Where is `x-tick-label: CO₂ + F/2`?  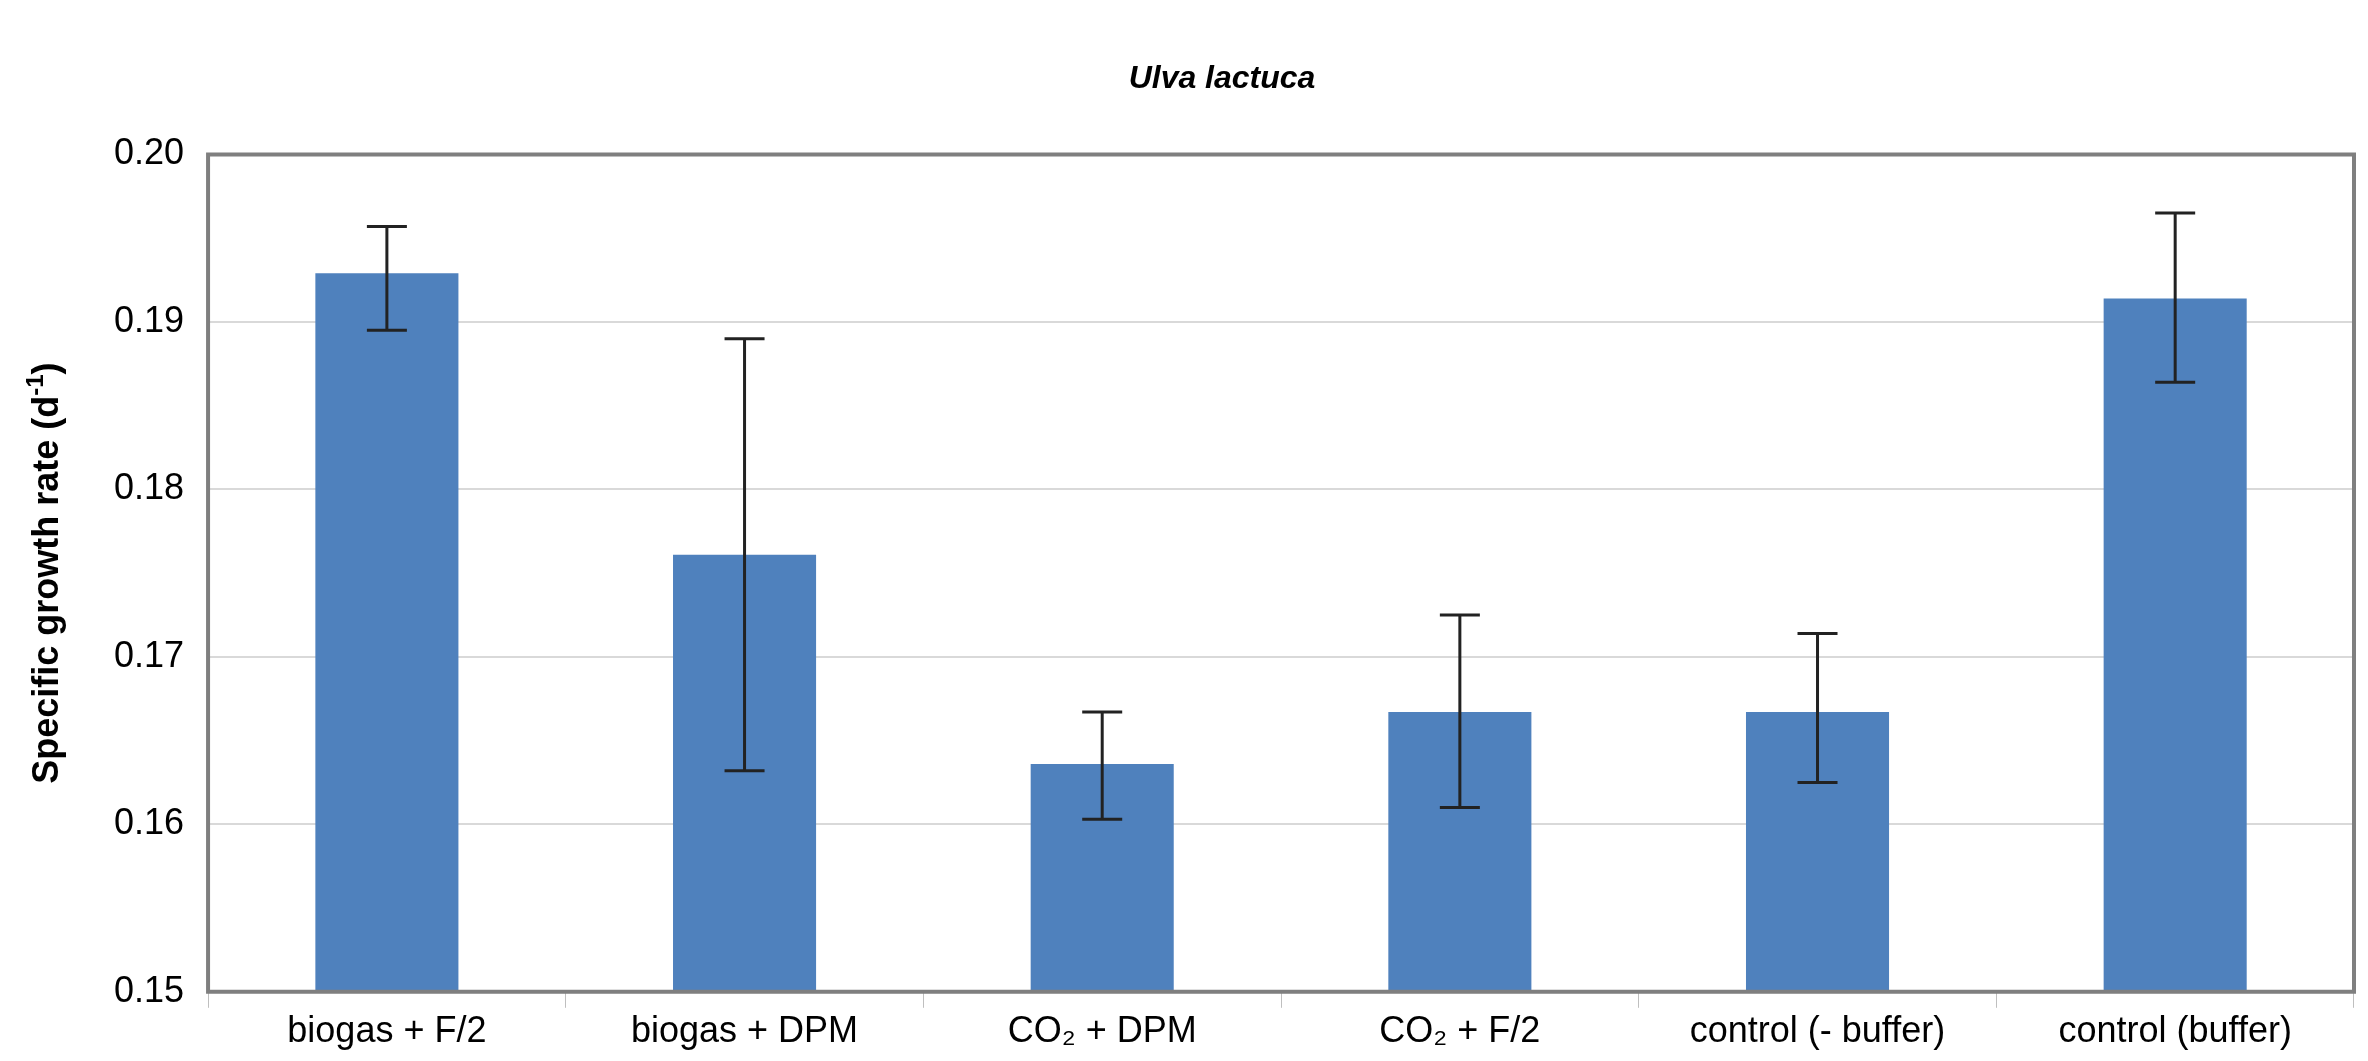 x-tick-label: CO₂ + F/2 is located at coordinates (1460, 1030).